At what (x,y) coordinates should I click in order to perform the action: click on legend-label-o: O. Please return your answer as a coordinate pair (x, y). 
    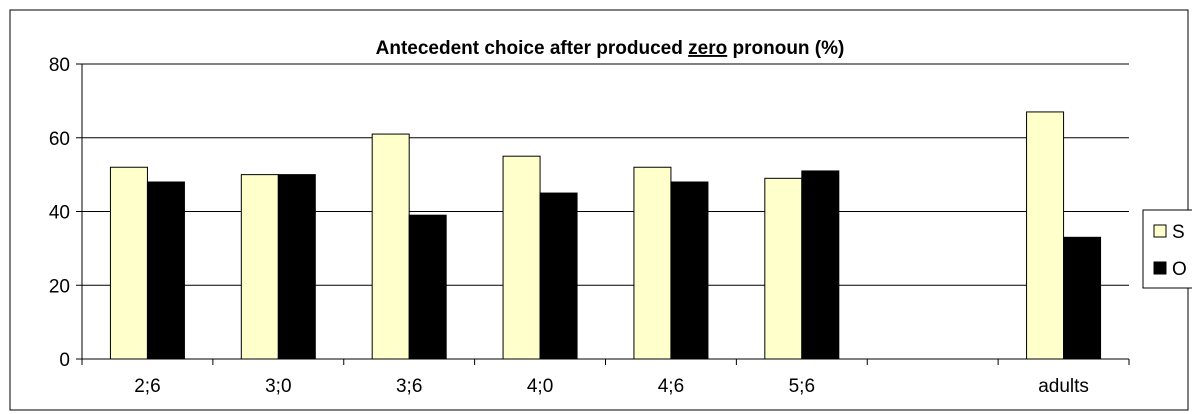
    Looking at the image, I should click on (1179, 269).